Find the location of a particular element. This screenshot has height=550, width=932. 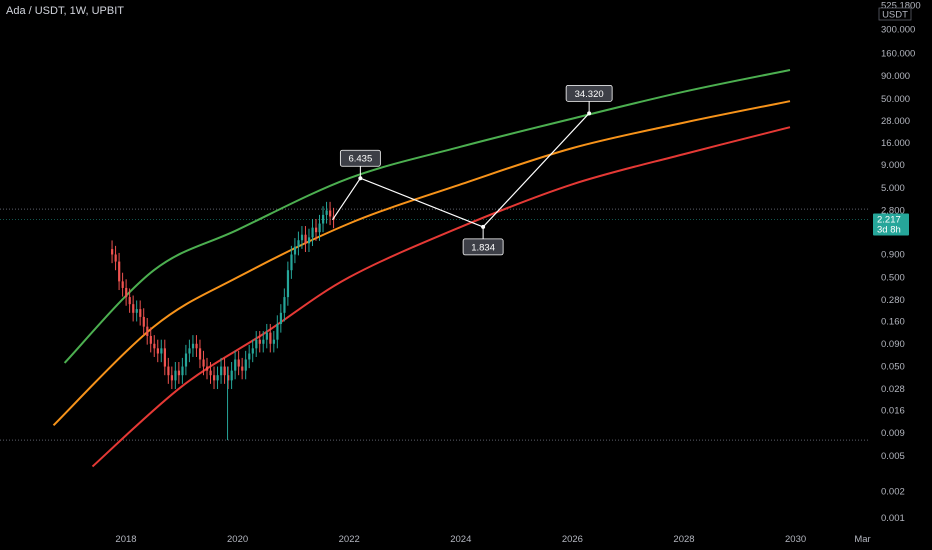

x-tick-label: 2028 is located at coordinates (683, 539).